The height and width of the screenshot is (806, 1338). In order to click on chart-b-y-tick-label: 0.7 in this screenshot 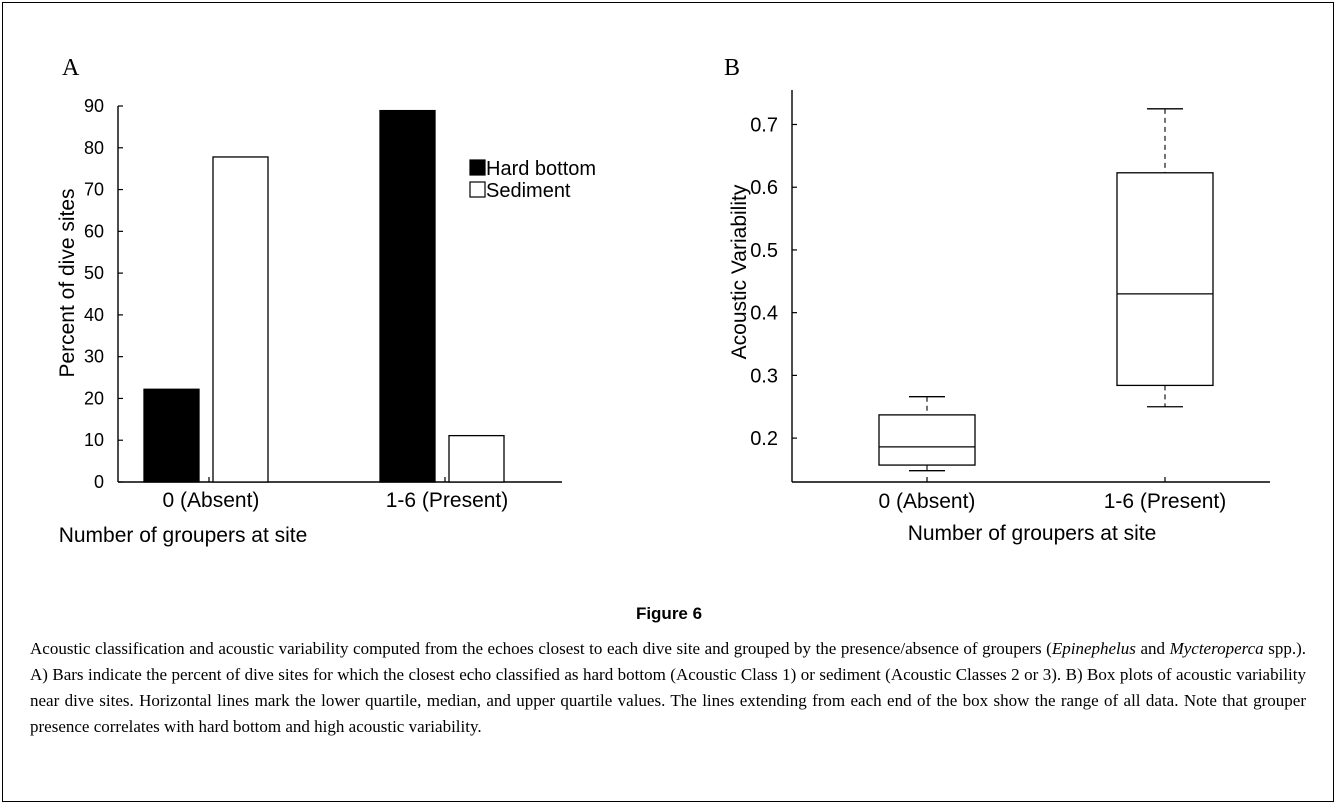, I will do `click(764, 125)`.